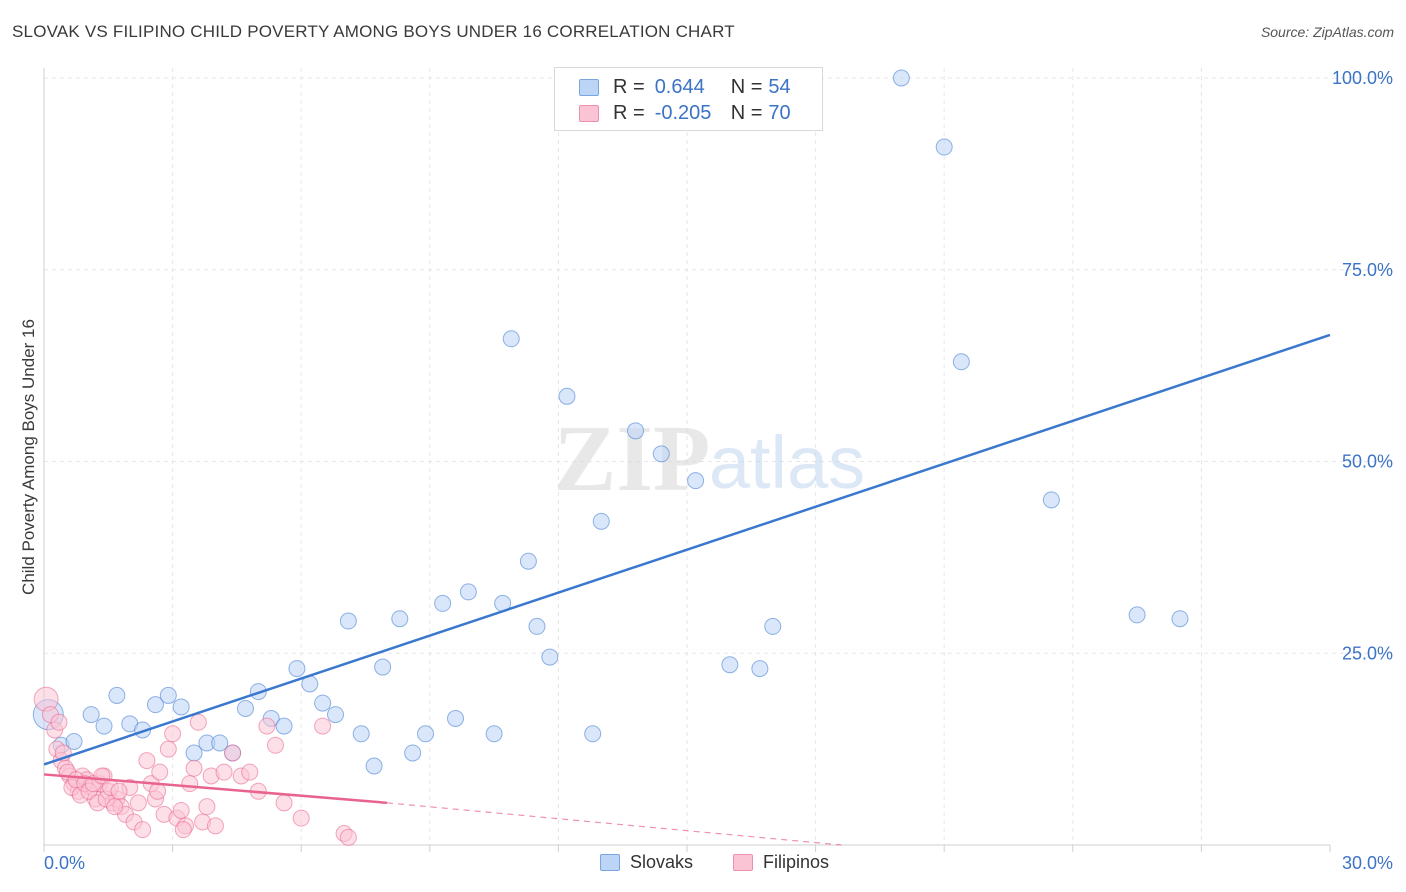 This screenshot has height=892, width=1406. I want to click on bottom-legend-filipinos-label: Filipinos, so click(796, 862).